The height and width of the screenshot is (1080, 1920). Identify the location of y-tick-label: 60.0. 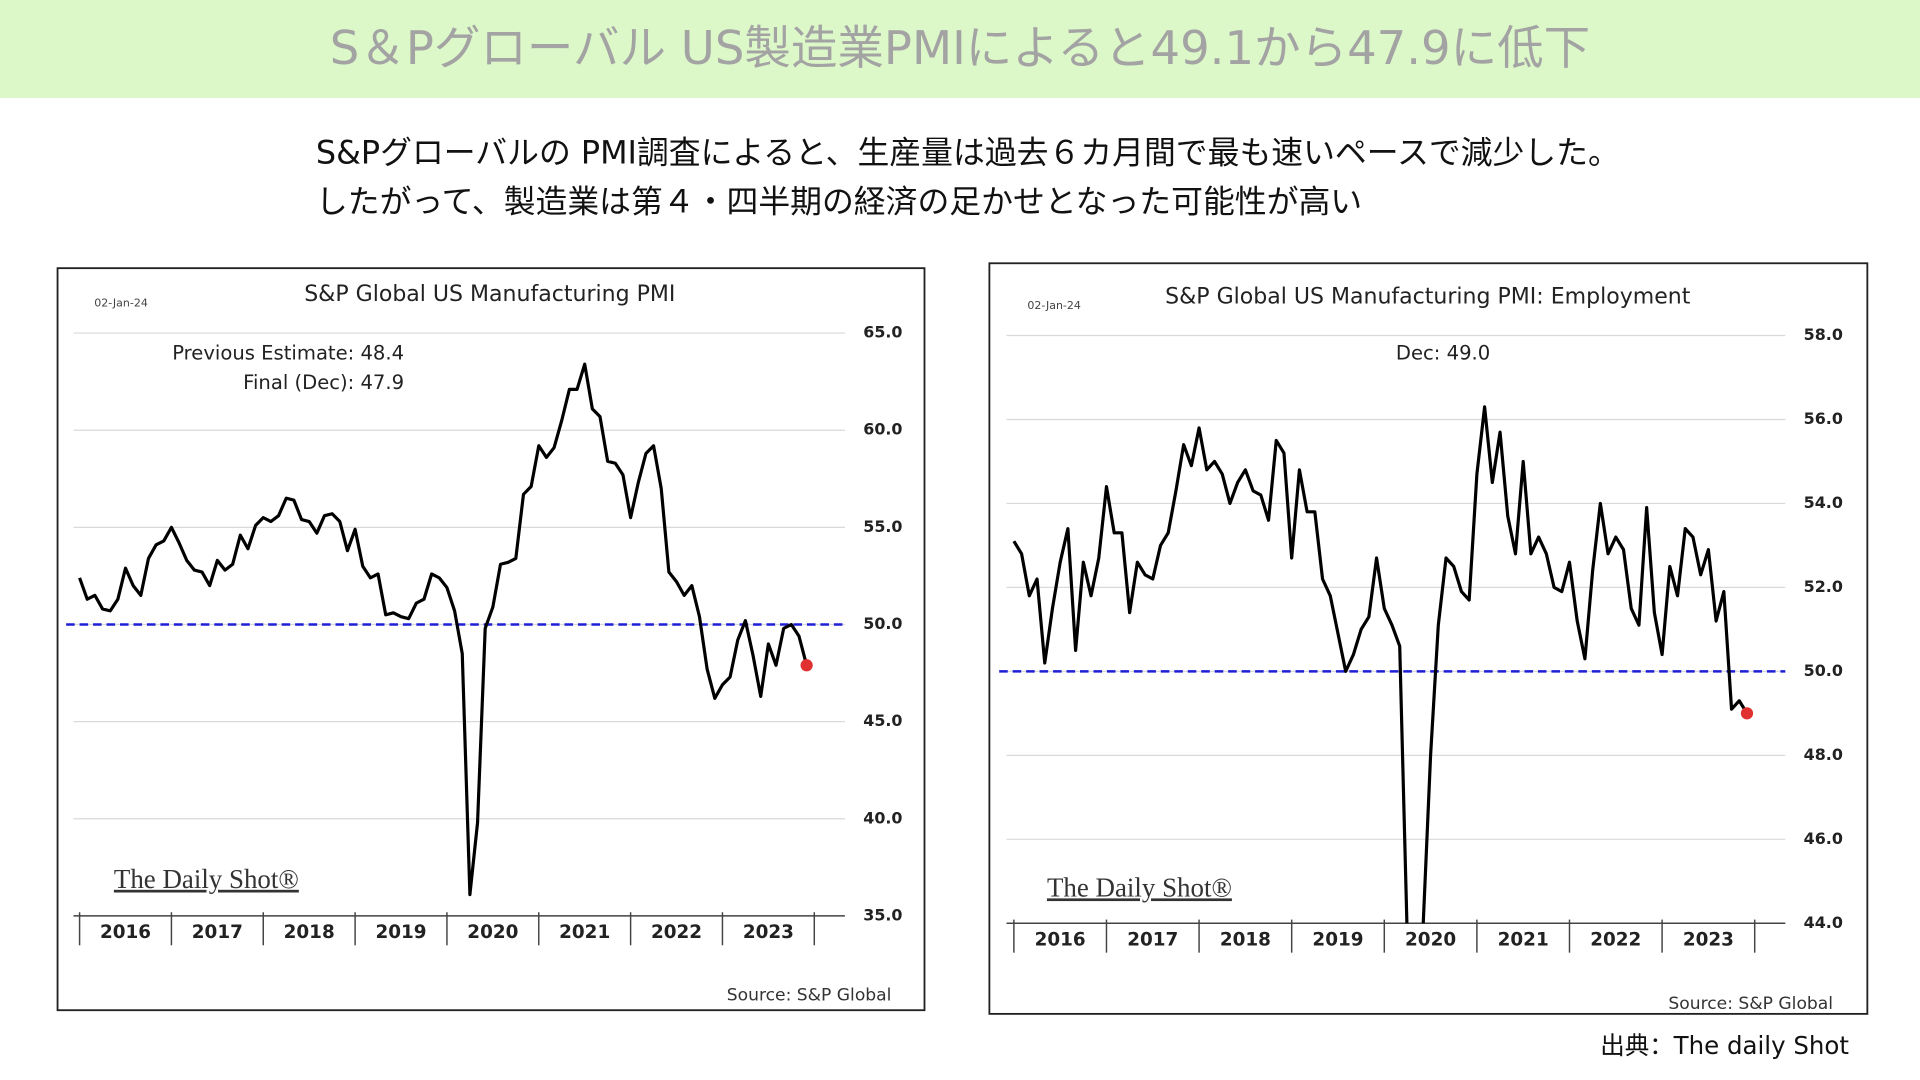
(882, 429).